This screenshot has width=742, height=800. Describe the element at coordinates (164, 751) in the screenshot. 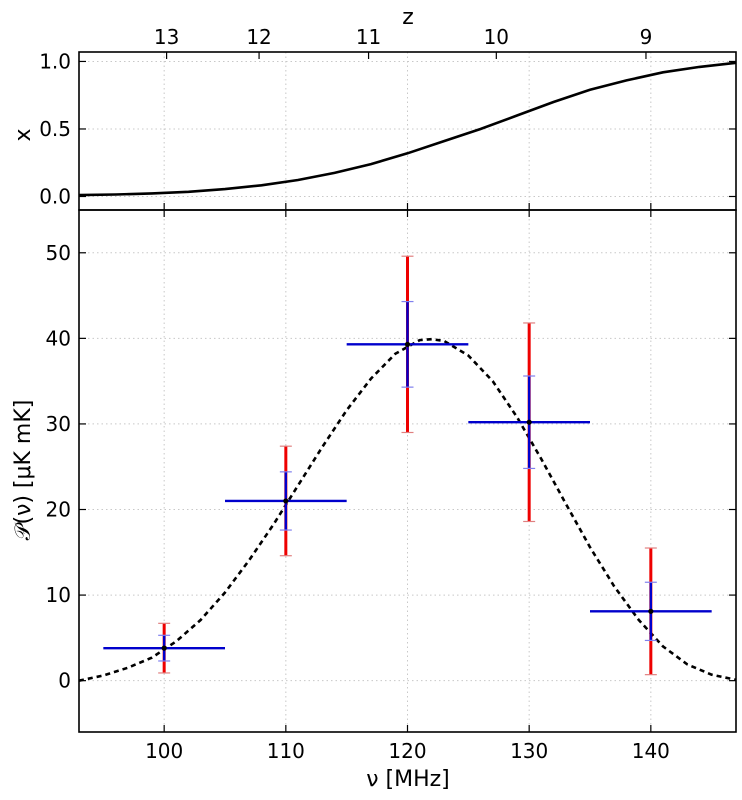

I see `bottom-x-tick-label-0: 100` at that location.